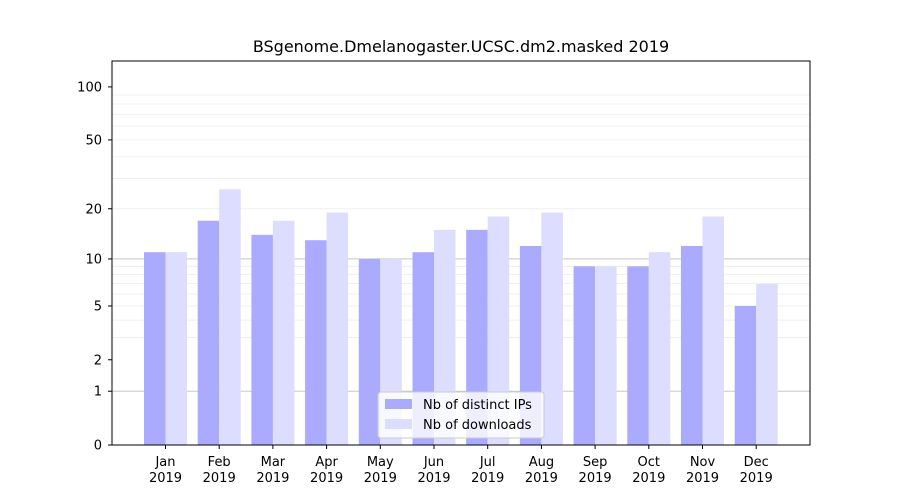 This screenshot has height=504, width=900. I want to click on x-tick-label: Mar 2019, so click(272, 470).